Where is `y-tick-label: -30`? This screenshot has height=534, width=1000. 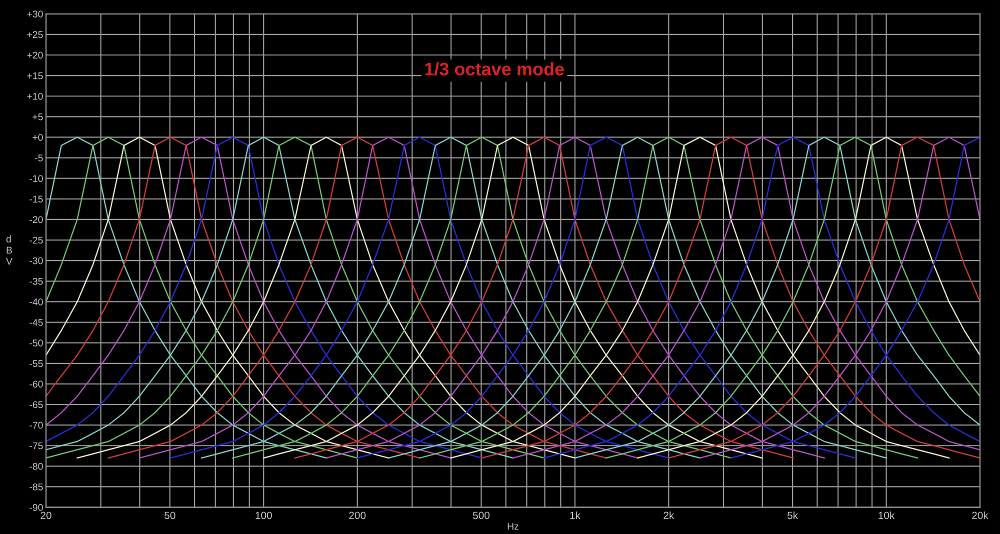 y-tick-label: -30 is located at coordinates (36, 260).